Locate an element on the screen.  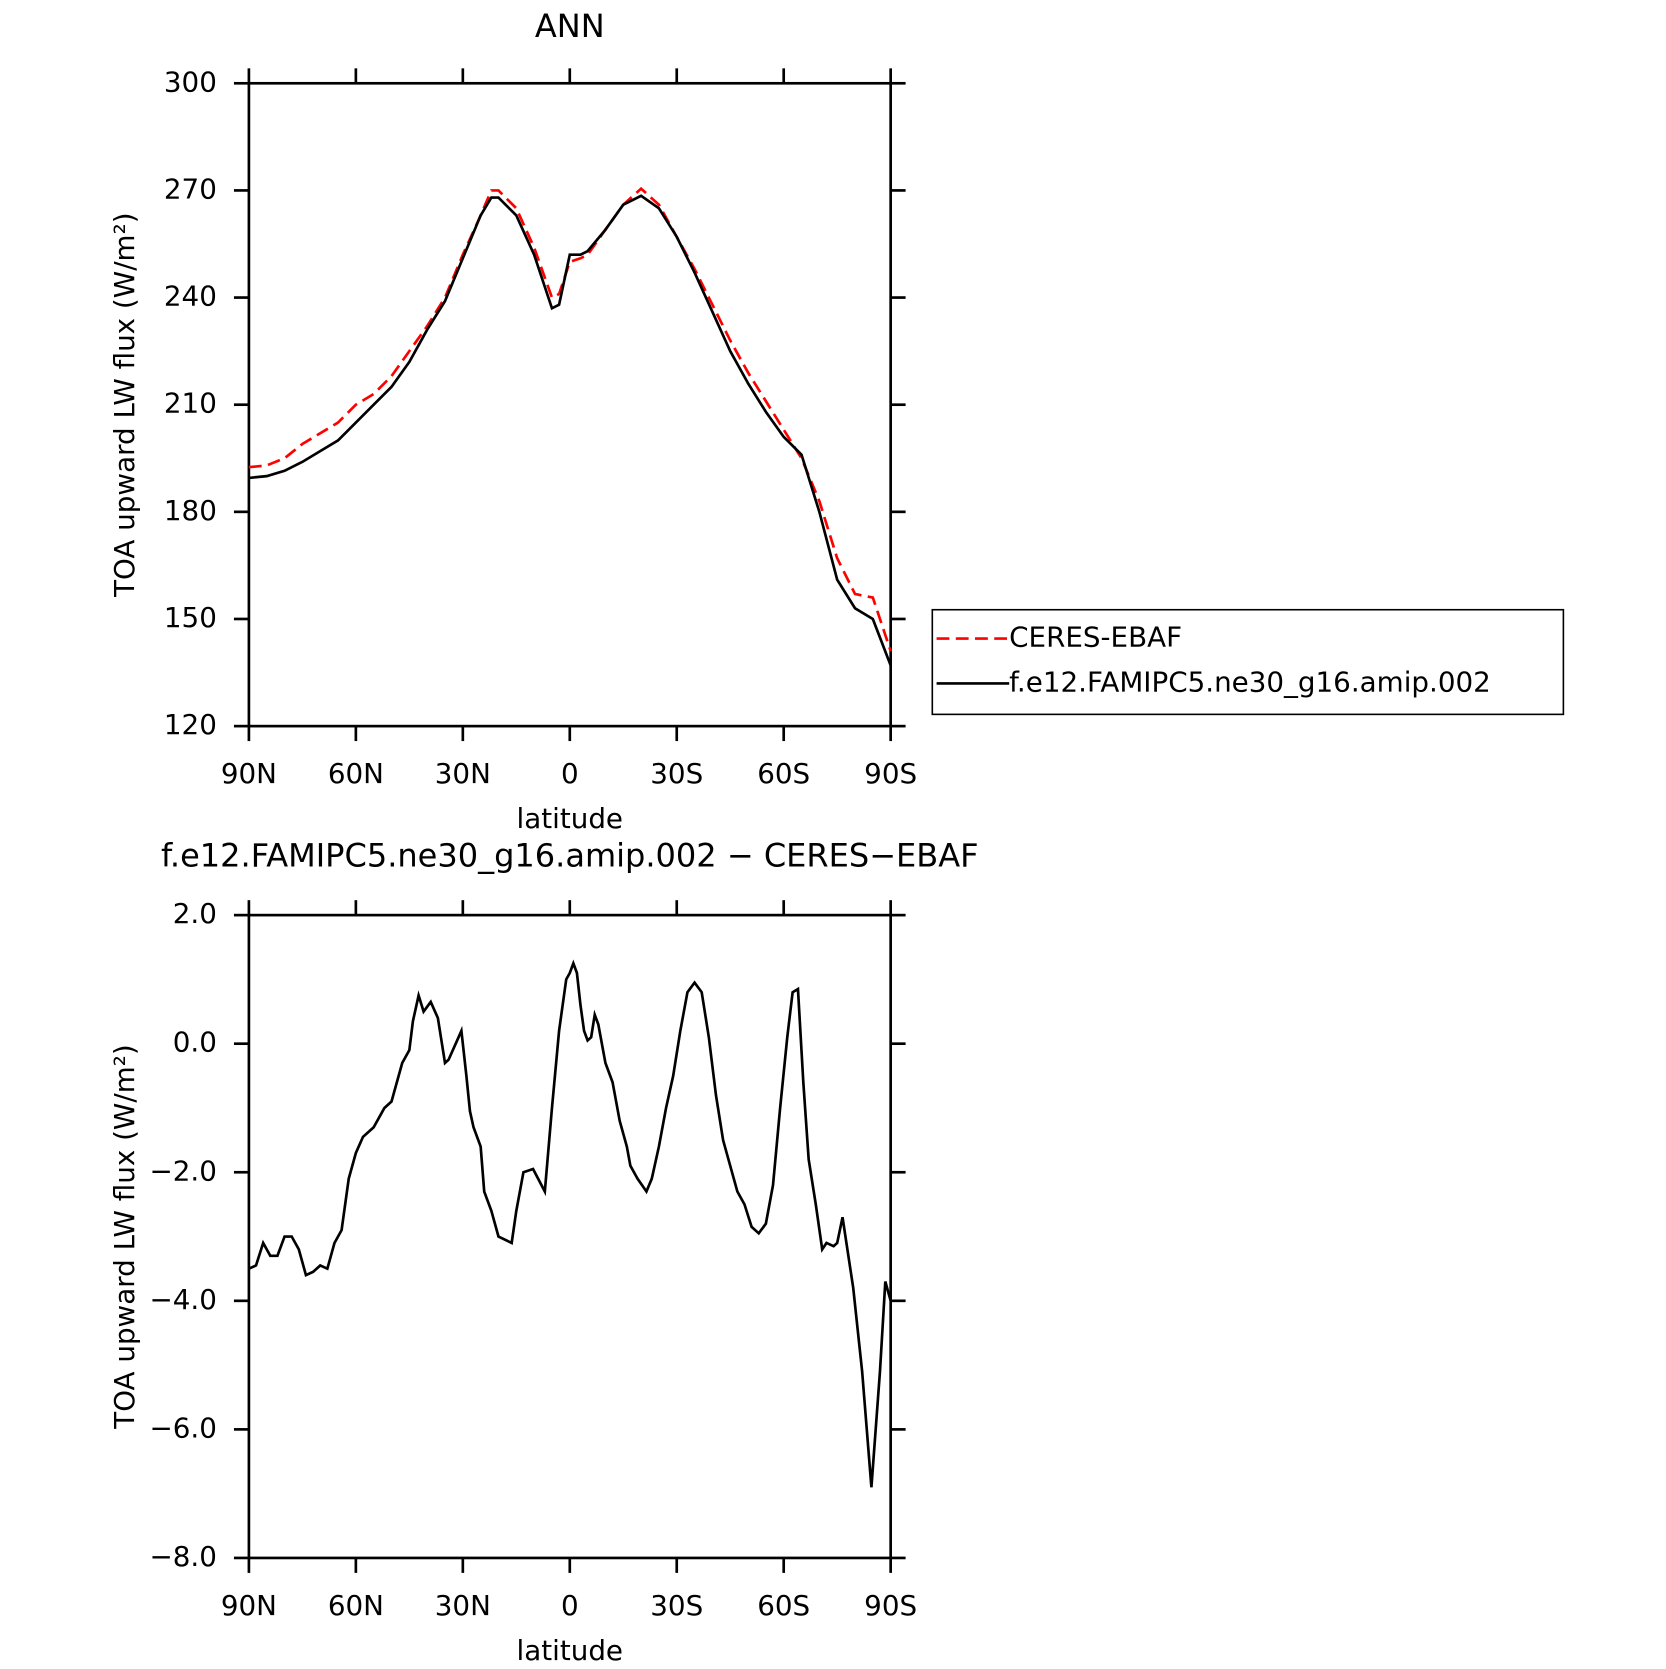
y-tick-label: −8.0 is located at coordinates (182, 1556).